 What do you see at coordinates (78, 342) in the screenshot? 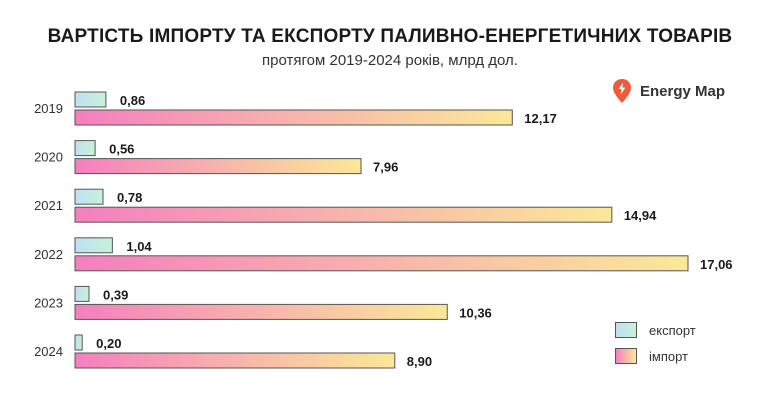
I see `bar-export-2024` at bounding box center [78, 342].